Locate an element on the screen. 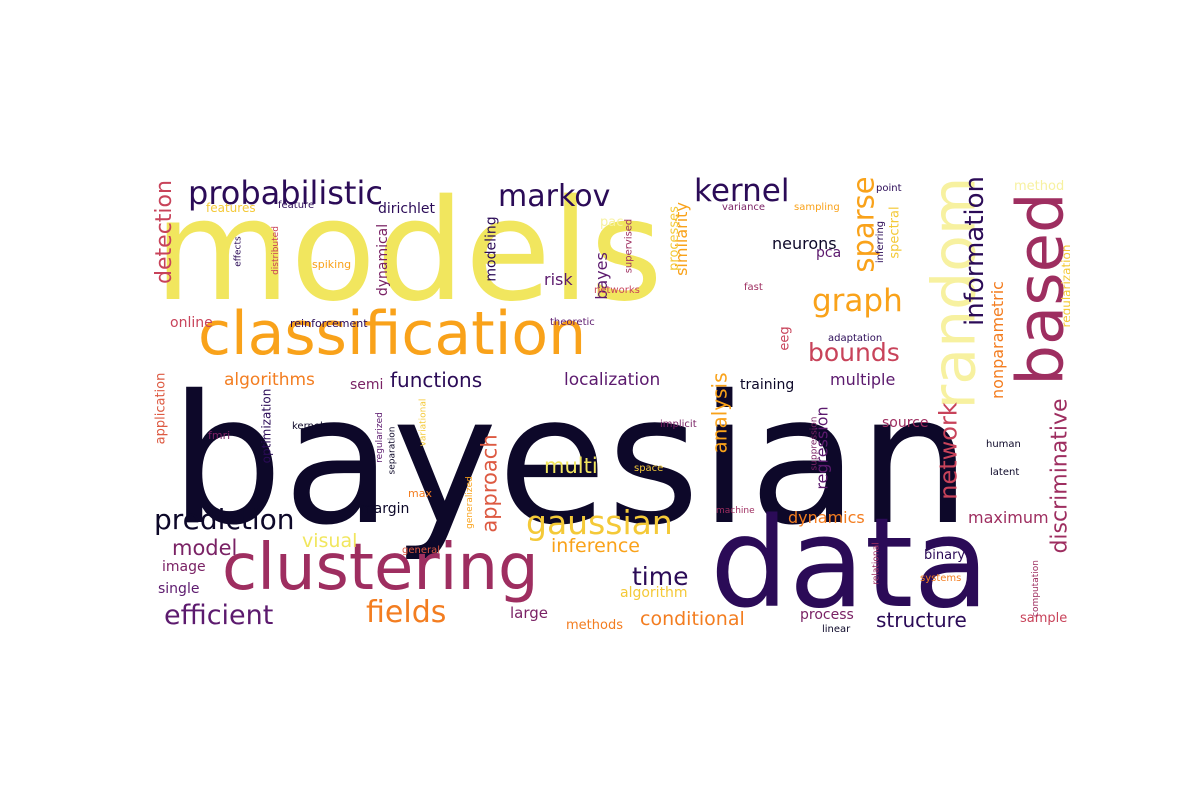  word-margin: margin is located at coordinates (385, 509).